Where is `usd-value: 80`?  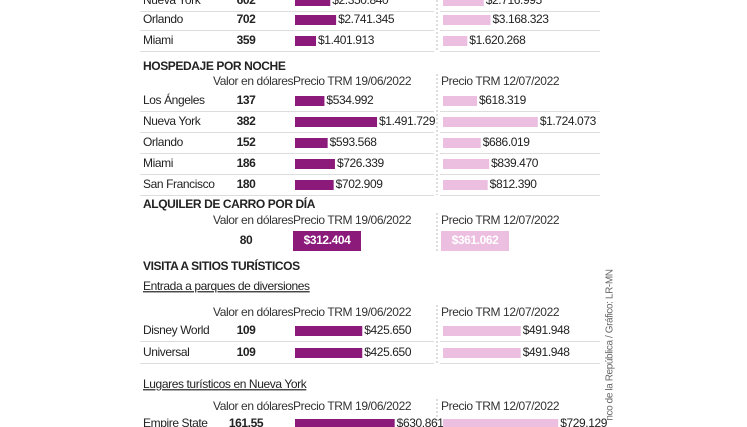 usd-value: 80 is located at coordinates (246, 240).